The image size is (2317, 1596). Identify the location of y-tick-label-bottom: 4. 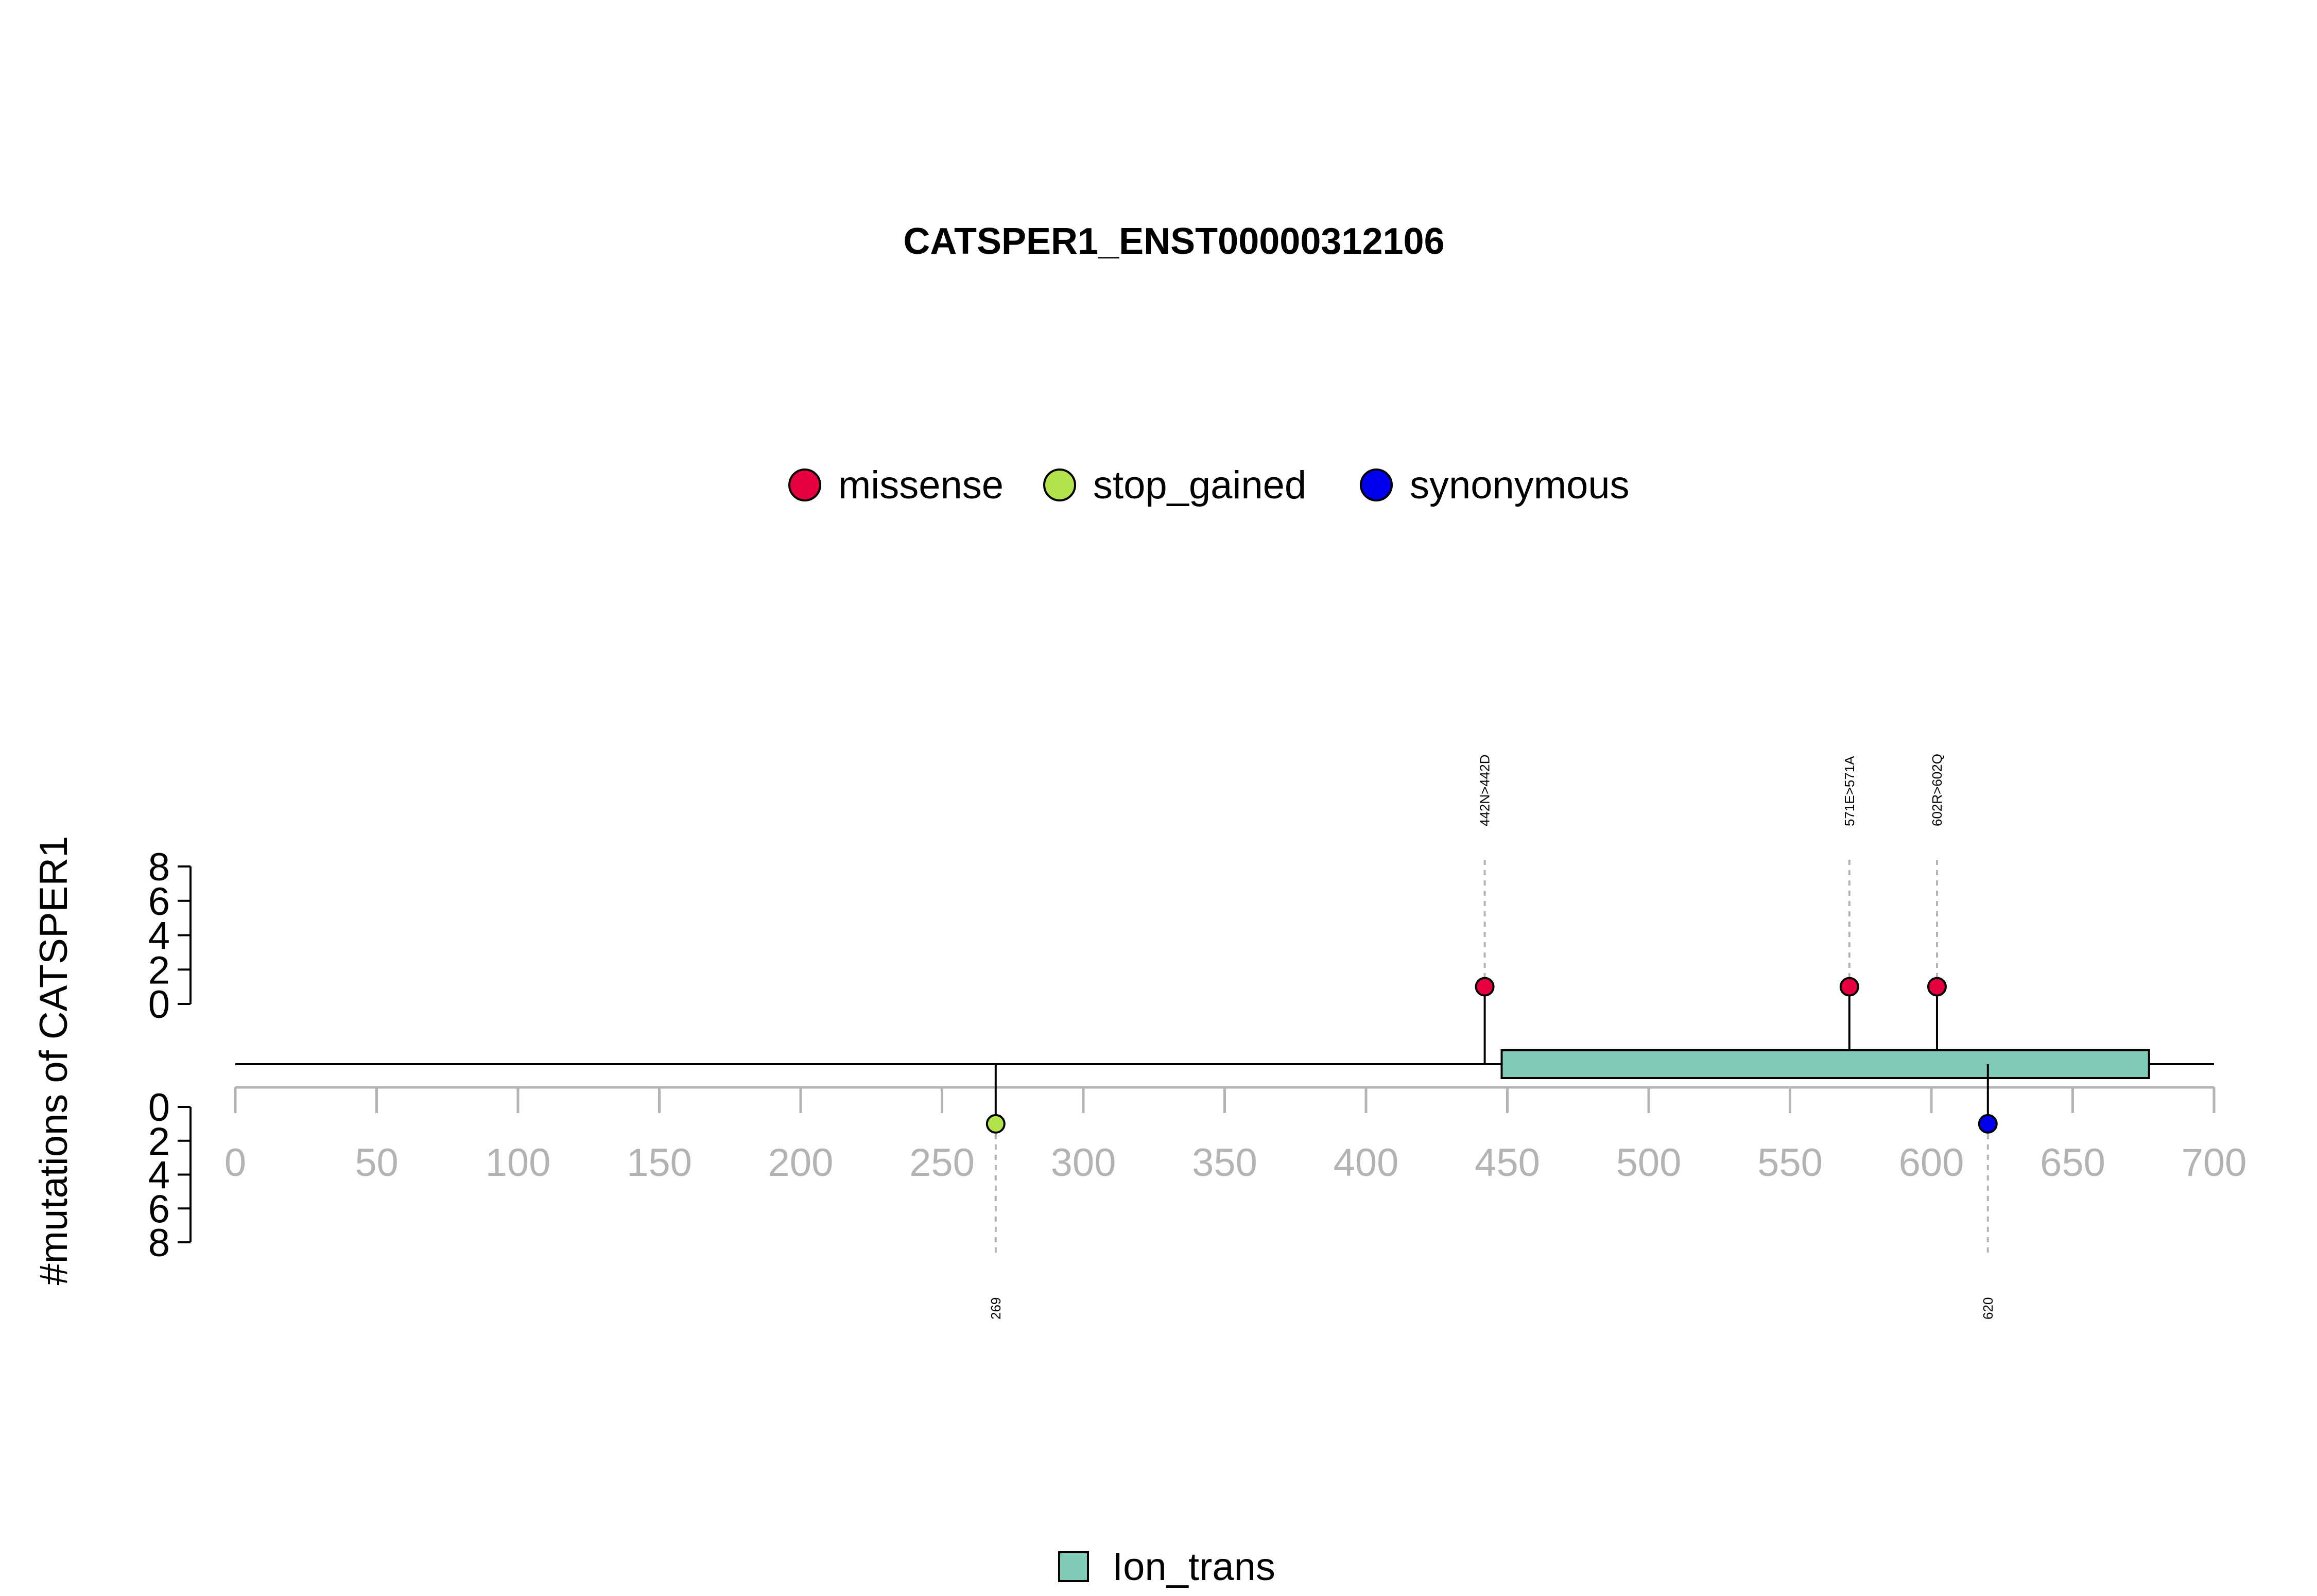
(159, 1176).